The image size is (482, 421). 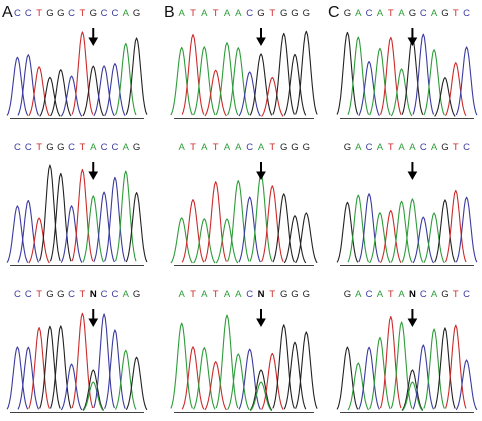 I want to click on sequence-base: N, so click(x=261, y=294).